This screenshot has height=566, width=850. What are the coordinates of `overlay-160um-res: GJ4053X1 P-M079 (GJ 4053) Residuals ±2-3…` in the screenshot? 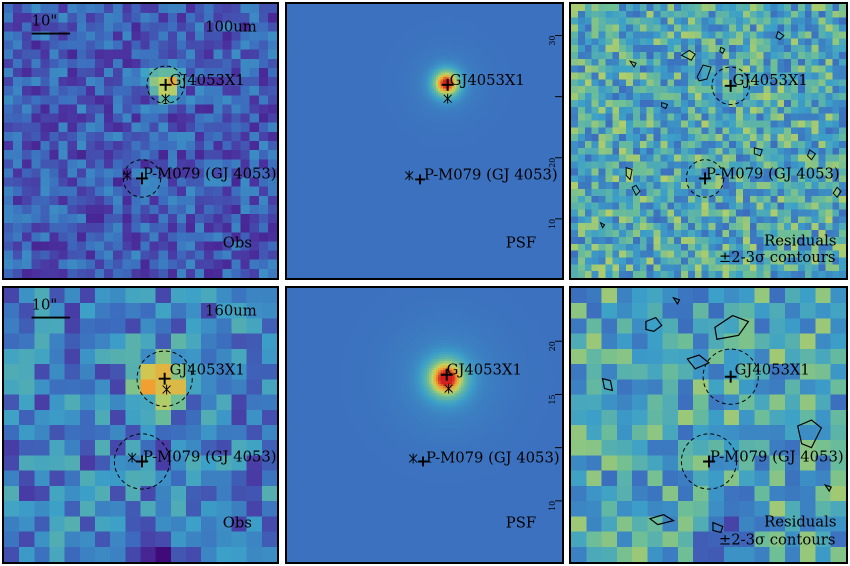 It's located at (722, 422).